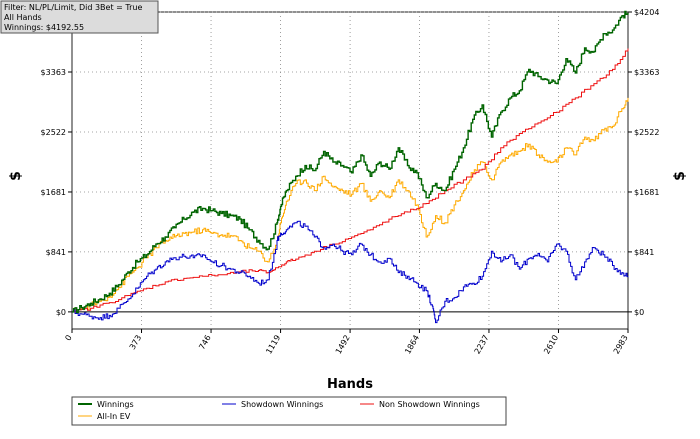 The height and width of the screenshot is (439, 700). What do you see at coordinates (53, 132) in the screenshot?
I see `y-tick-label-left: $2522` at bounding box center [53, 132].